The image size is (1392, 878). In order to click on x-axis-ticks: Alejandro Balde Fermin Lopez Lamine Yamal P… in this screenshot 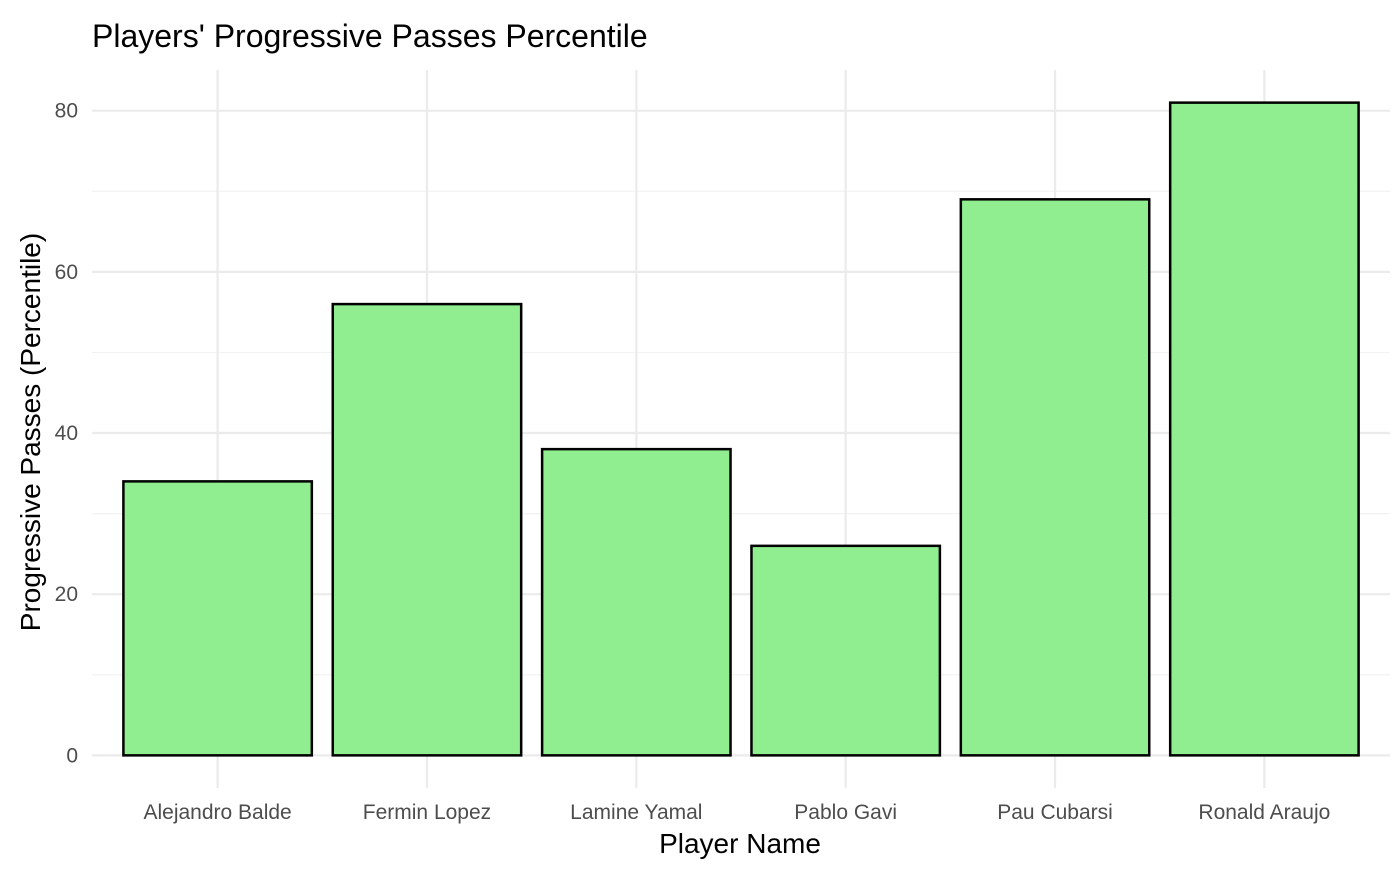, I will do `click(736, 812)`.